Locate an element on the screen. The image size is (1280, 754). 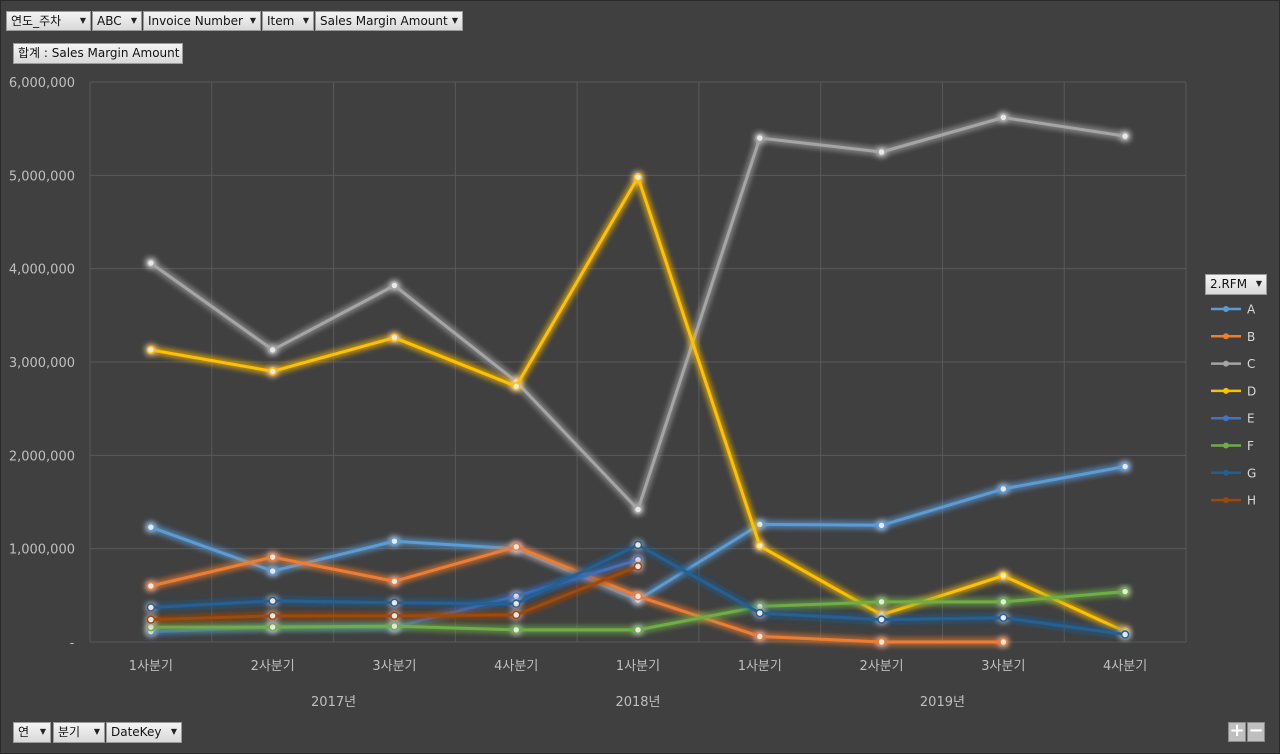
value-field-button: 합계 : Sales Margin Amount is located at coordinates (98, 53).